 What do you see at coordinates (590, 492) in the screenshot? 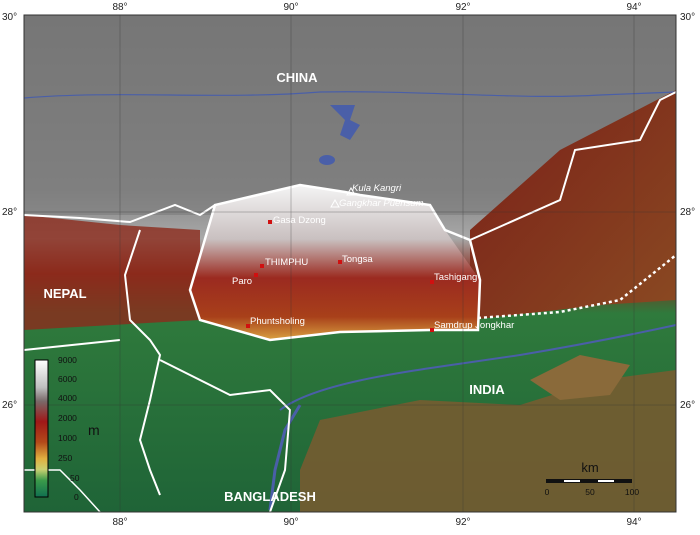
I see `scale-label: 50` at bounding box center [590, 492].